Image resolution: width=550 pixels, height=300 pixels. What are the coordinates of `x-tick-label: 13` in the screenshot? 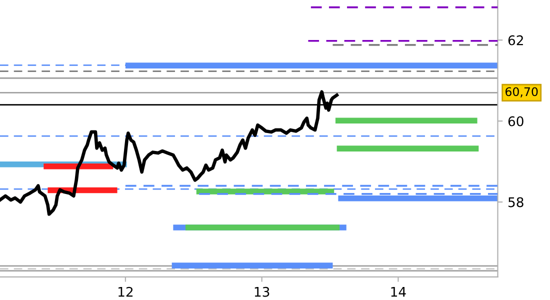 It's located at (262, 291).